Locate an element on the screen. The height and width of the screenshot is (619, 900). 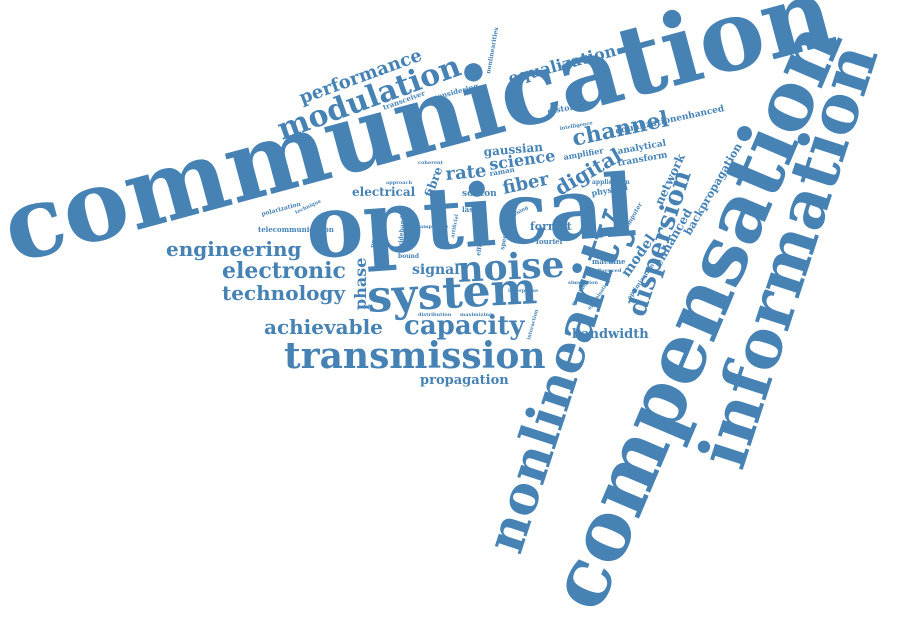
word-noise: noise is located at coordinates (510, 267).